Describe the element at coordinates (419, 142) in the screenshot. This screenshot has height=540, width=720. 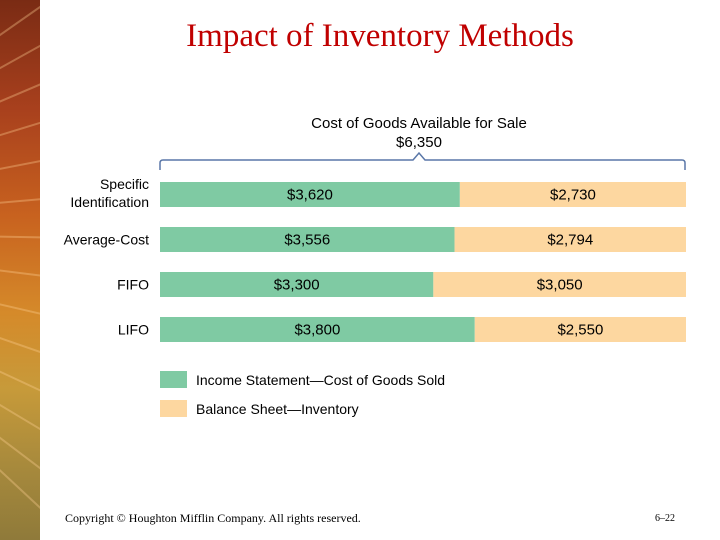
I see `chart-subtitle: $6,350` at that location.